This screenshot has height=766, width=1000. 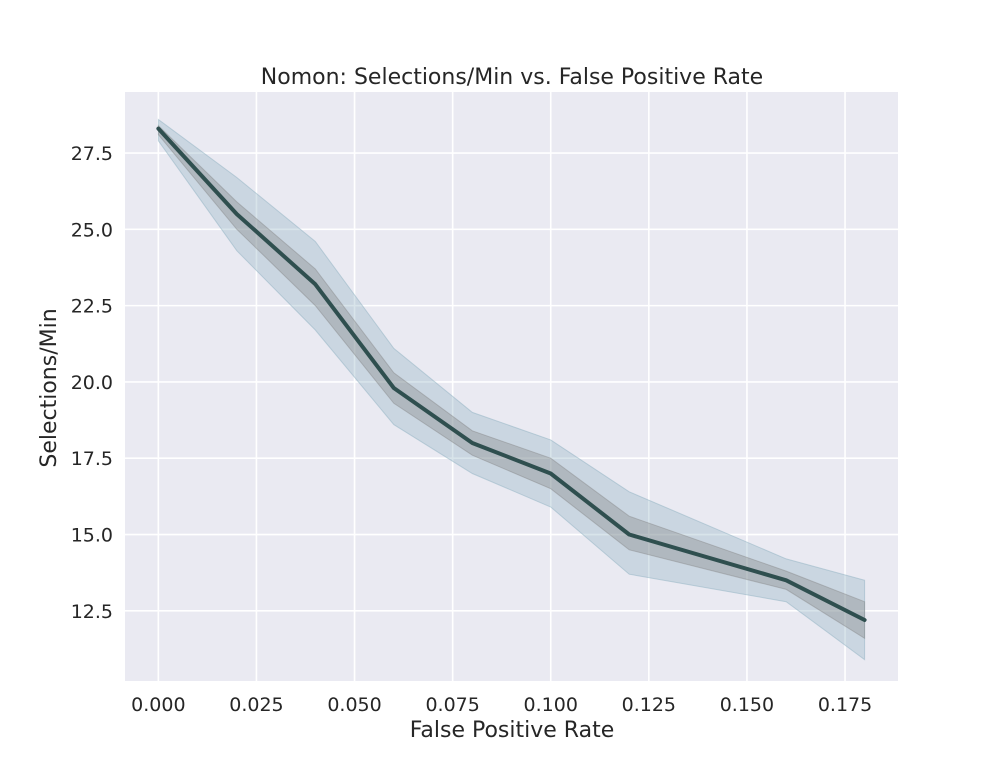 I want to click on y-tick-label: 25.0, so click(x=92, y=230).